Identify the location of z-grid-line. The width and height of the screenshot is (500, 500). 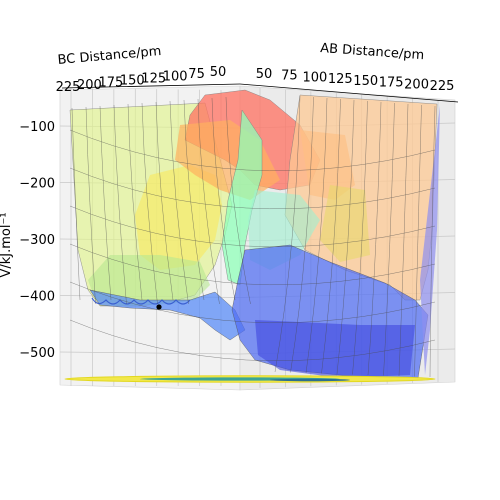
(150, 353).